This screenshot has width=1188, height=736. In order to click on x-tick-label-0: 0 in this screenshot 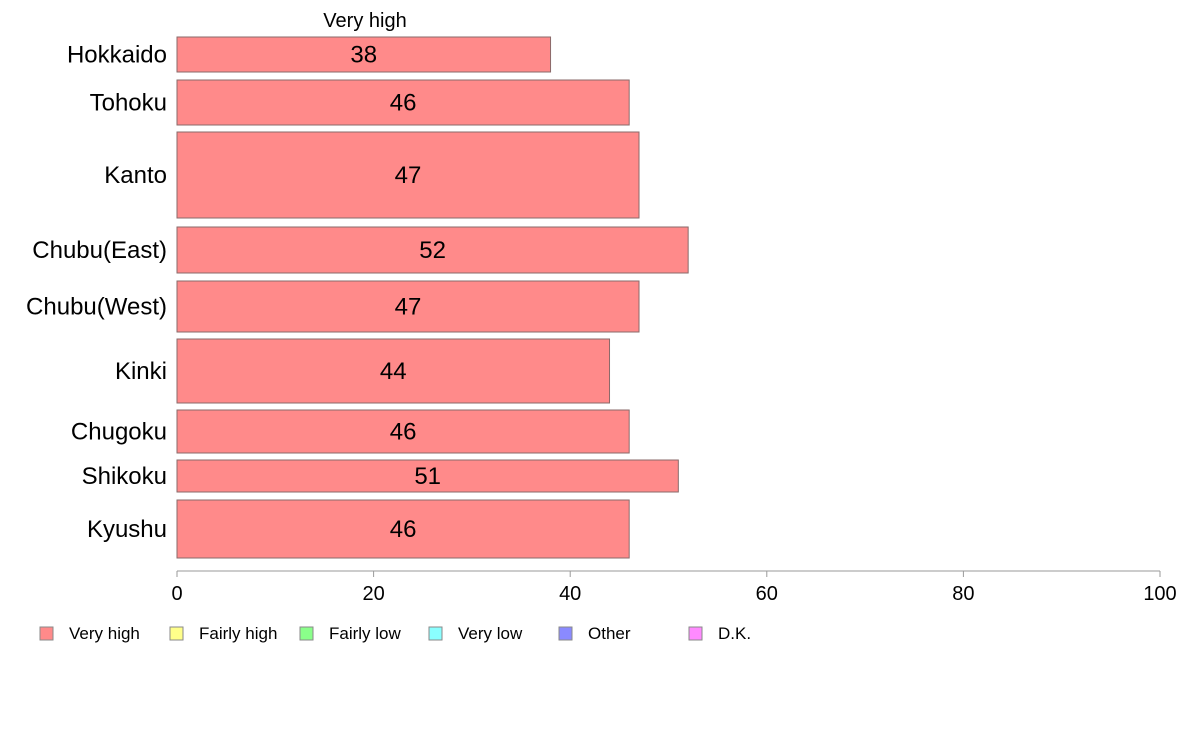, I will do `click(176, 594)`.